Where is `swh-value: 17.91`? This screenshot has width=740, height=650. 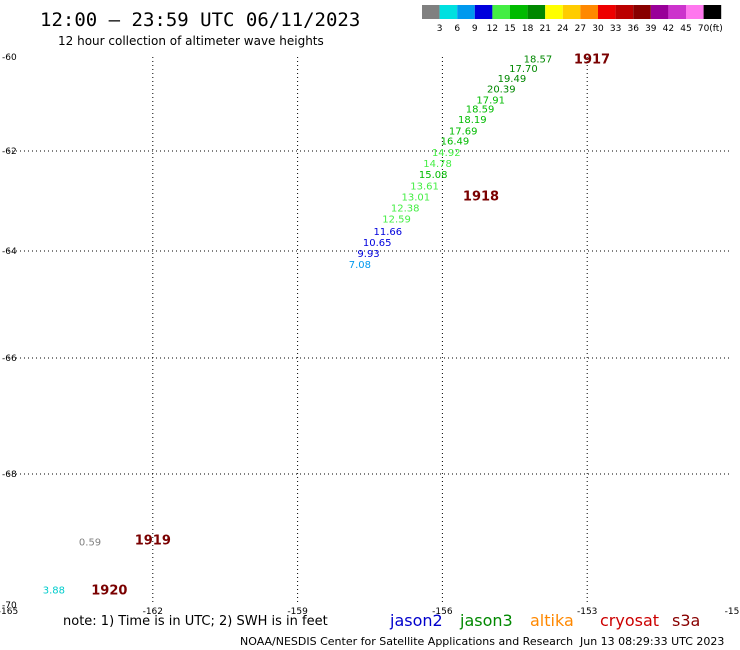 swh-value: 17.91 is located at coordinates (490, 100).